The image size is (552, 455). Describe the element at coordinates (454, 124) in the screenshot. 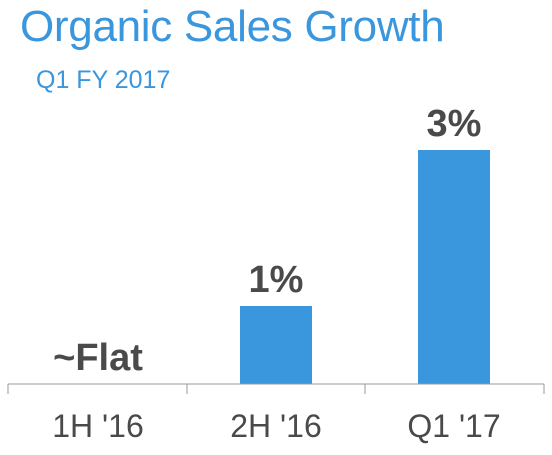

I see `data-label-2: 3%` at that location.